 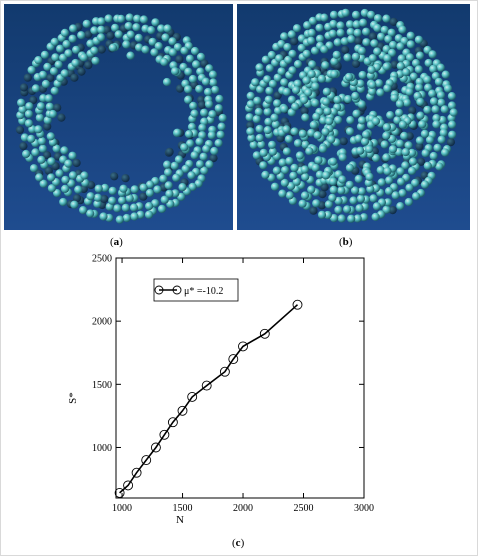 I want to click on y-tick-label: 2500, so click(x=102, y=259).